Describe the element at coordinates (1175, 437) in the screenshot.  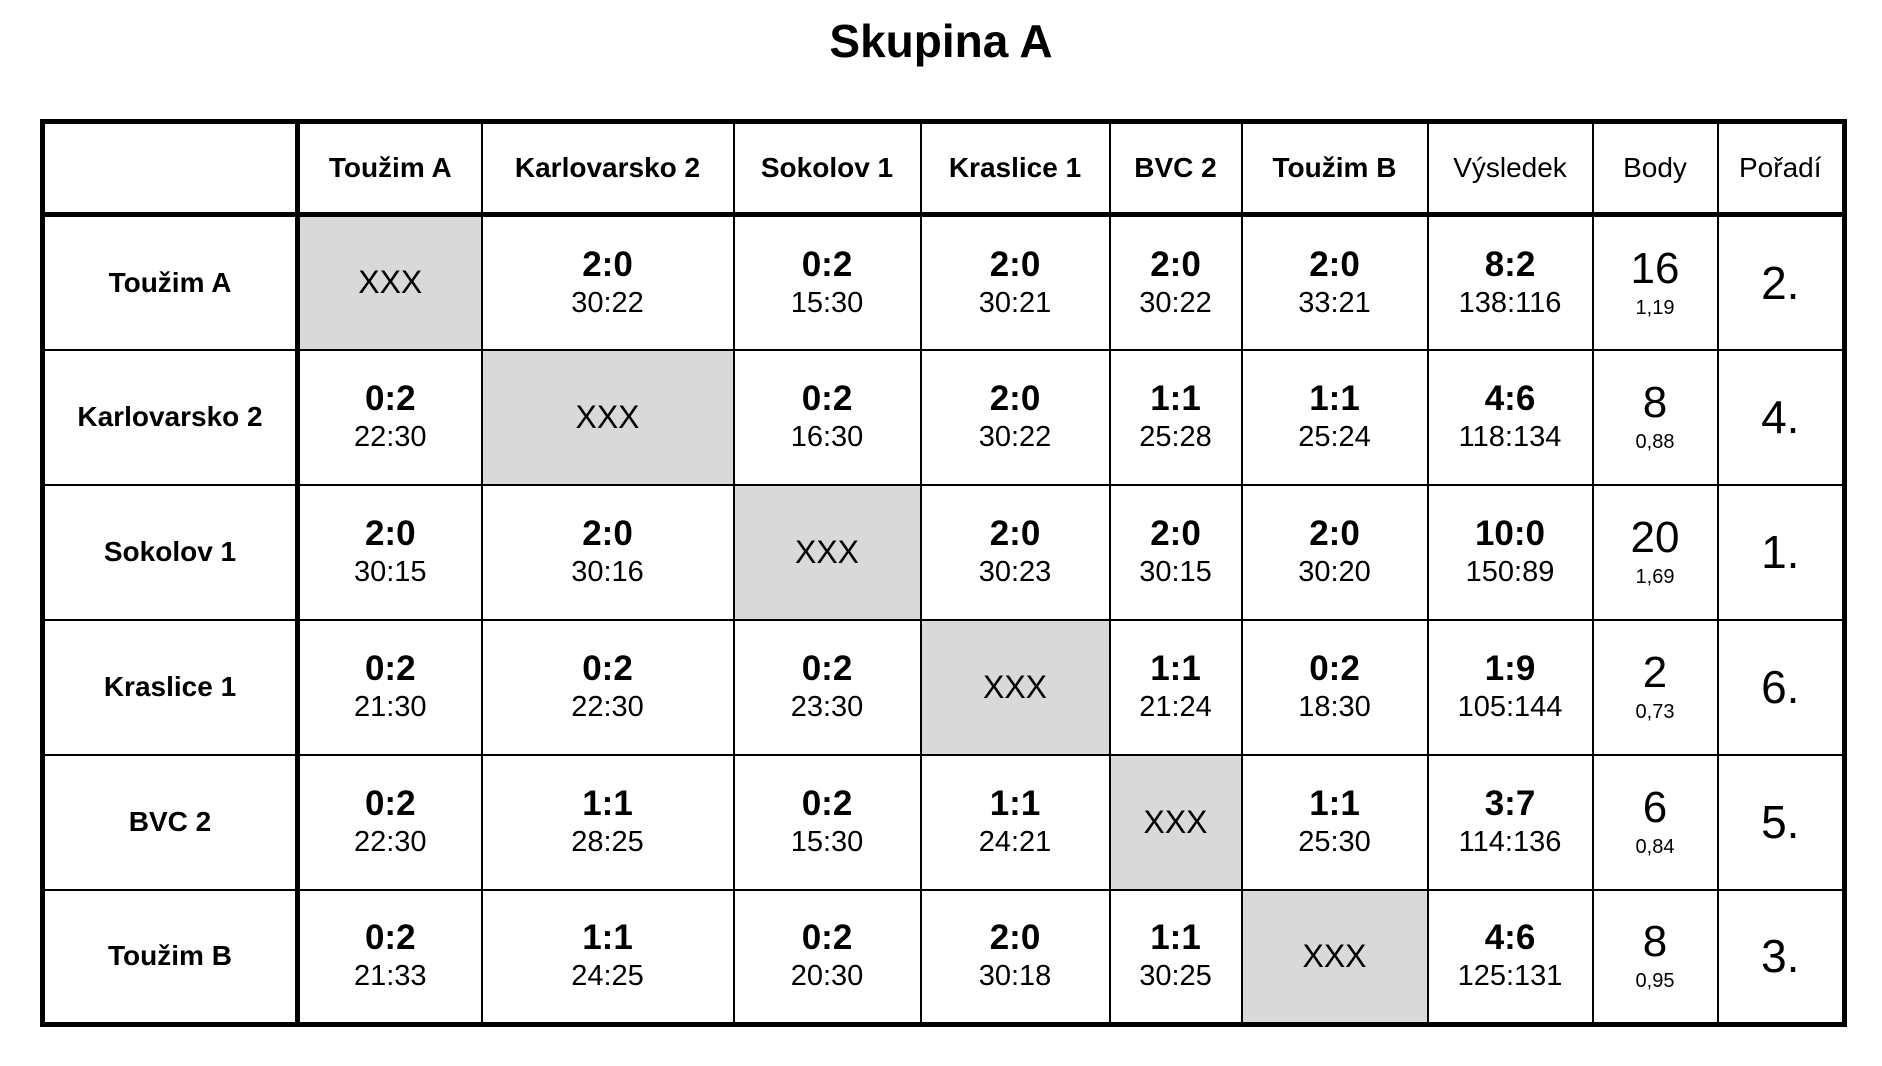
I see `match-sets: 25:28` at that location.